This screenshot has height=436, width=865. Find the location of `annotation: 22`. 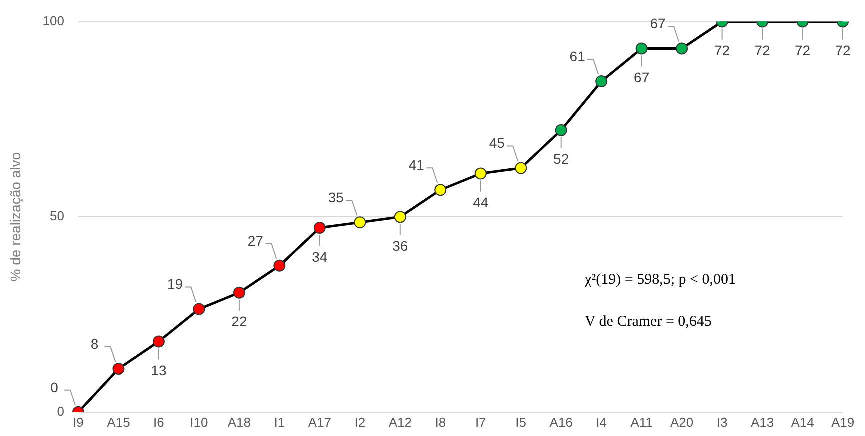

annotation: 22 is located at coordinates (240, 322).